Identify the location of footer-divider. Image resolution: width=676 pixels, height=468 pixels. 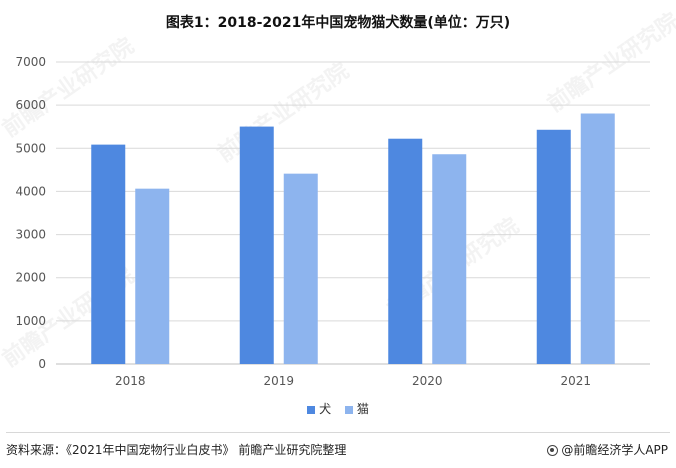
(338, 432).